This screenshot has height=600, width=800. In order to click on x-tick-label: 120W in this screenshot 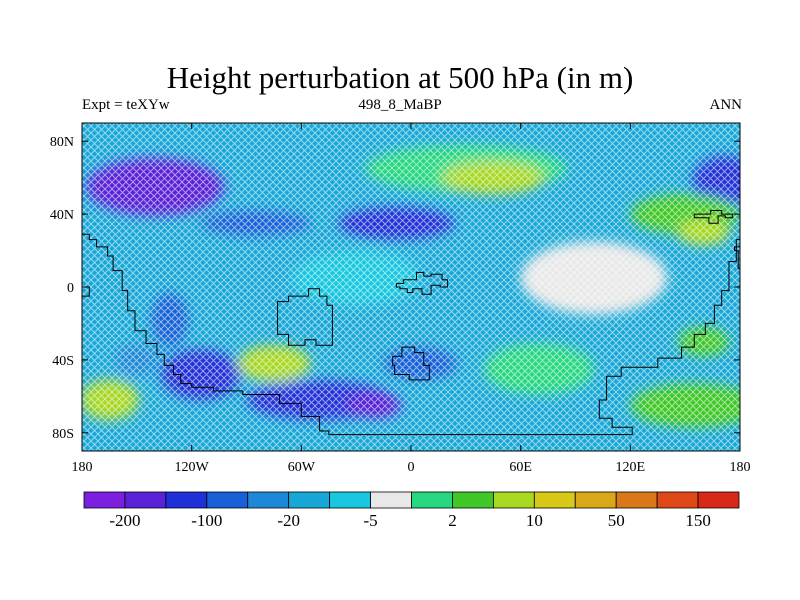, I will do `click(192, 467)`.